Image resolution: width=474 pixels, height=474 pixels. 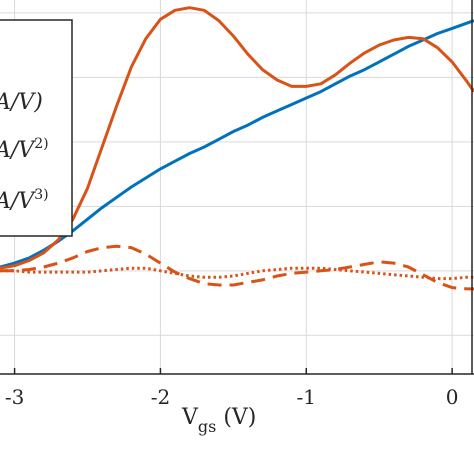 I want to click on series-orange-dashed, so click(x=237, y=267).